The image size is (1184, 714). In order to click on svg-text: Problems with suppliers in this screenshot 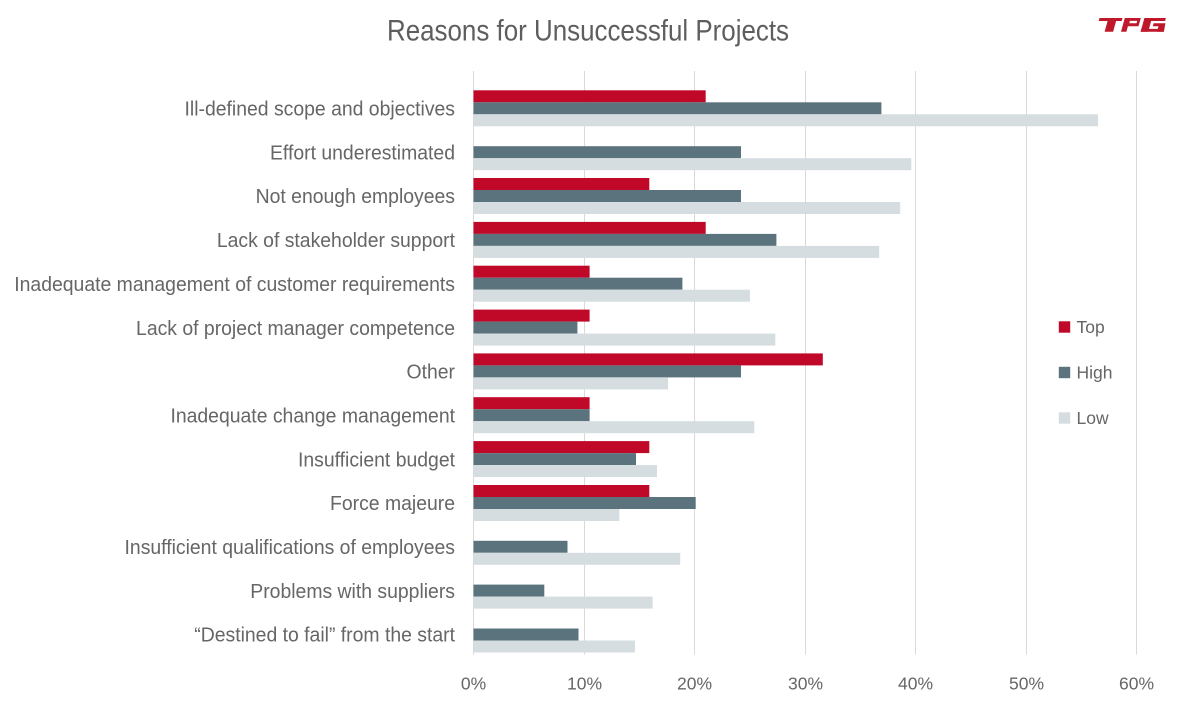, I will do `click(352, 592)`.